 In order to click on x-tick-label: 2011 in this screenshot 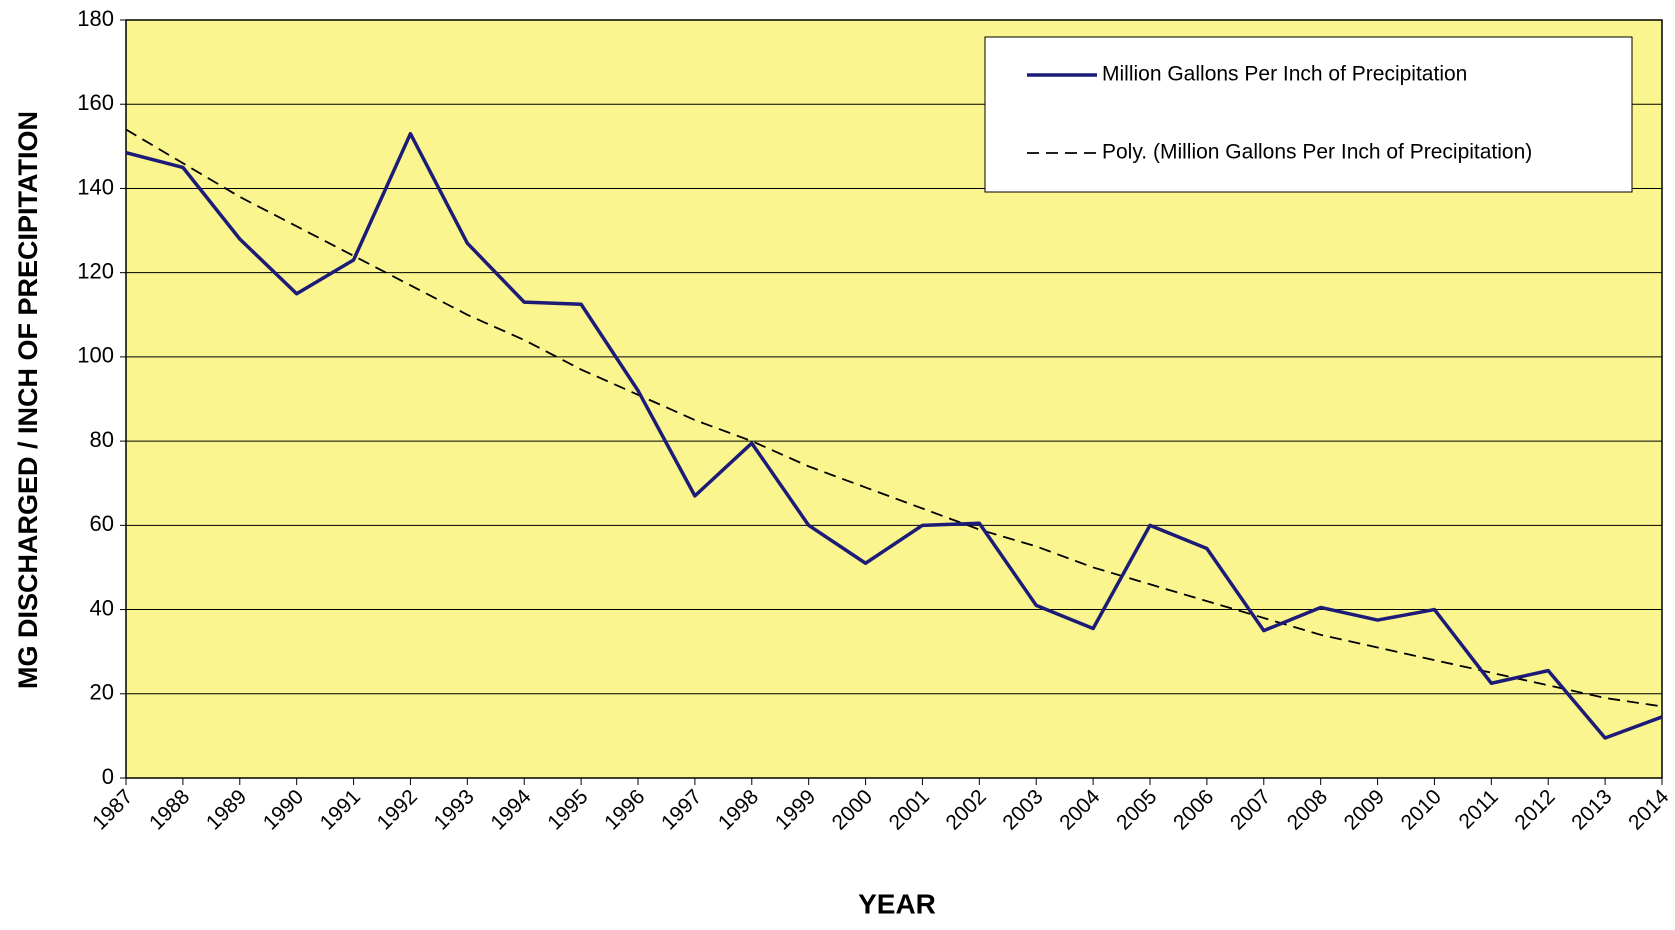, I will do `click(1479, 809)`.